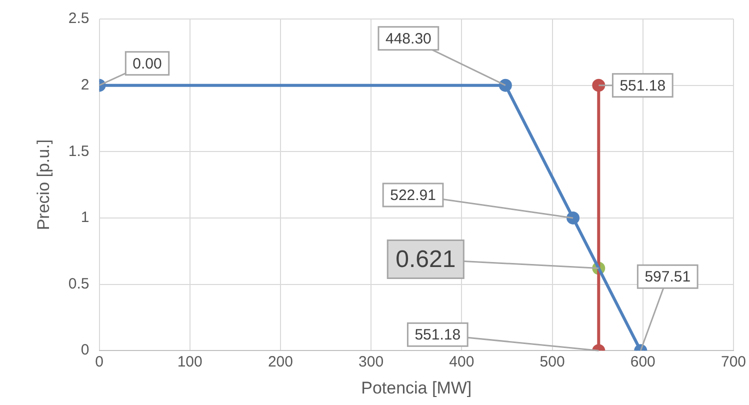 The height and width of the screenshot is (405, 749). What do you see at coordinates (461, 362) in the screenshot?
I see `x-tick-label: 400` at bounding box center [461, 362].